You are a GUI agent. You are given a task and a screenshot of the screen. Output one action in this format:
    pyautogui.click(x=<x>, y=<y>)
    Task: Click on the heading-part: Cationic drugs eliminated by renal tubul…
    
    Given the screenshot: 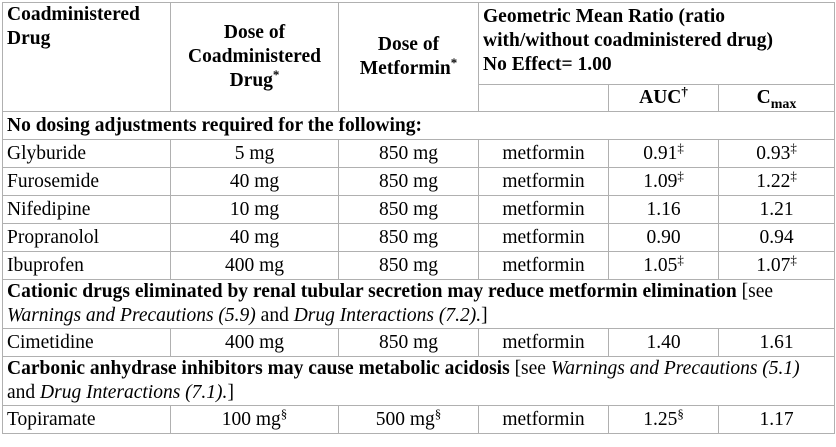 What is the action you would take?
    pyautogui.click(x=372, y=291)
    